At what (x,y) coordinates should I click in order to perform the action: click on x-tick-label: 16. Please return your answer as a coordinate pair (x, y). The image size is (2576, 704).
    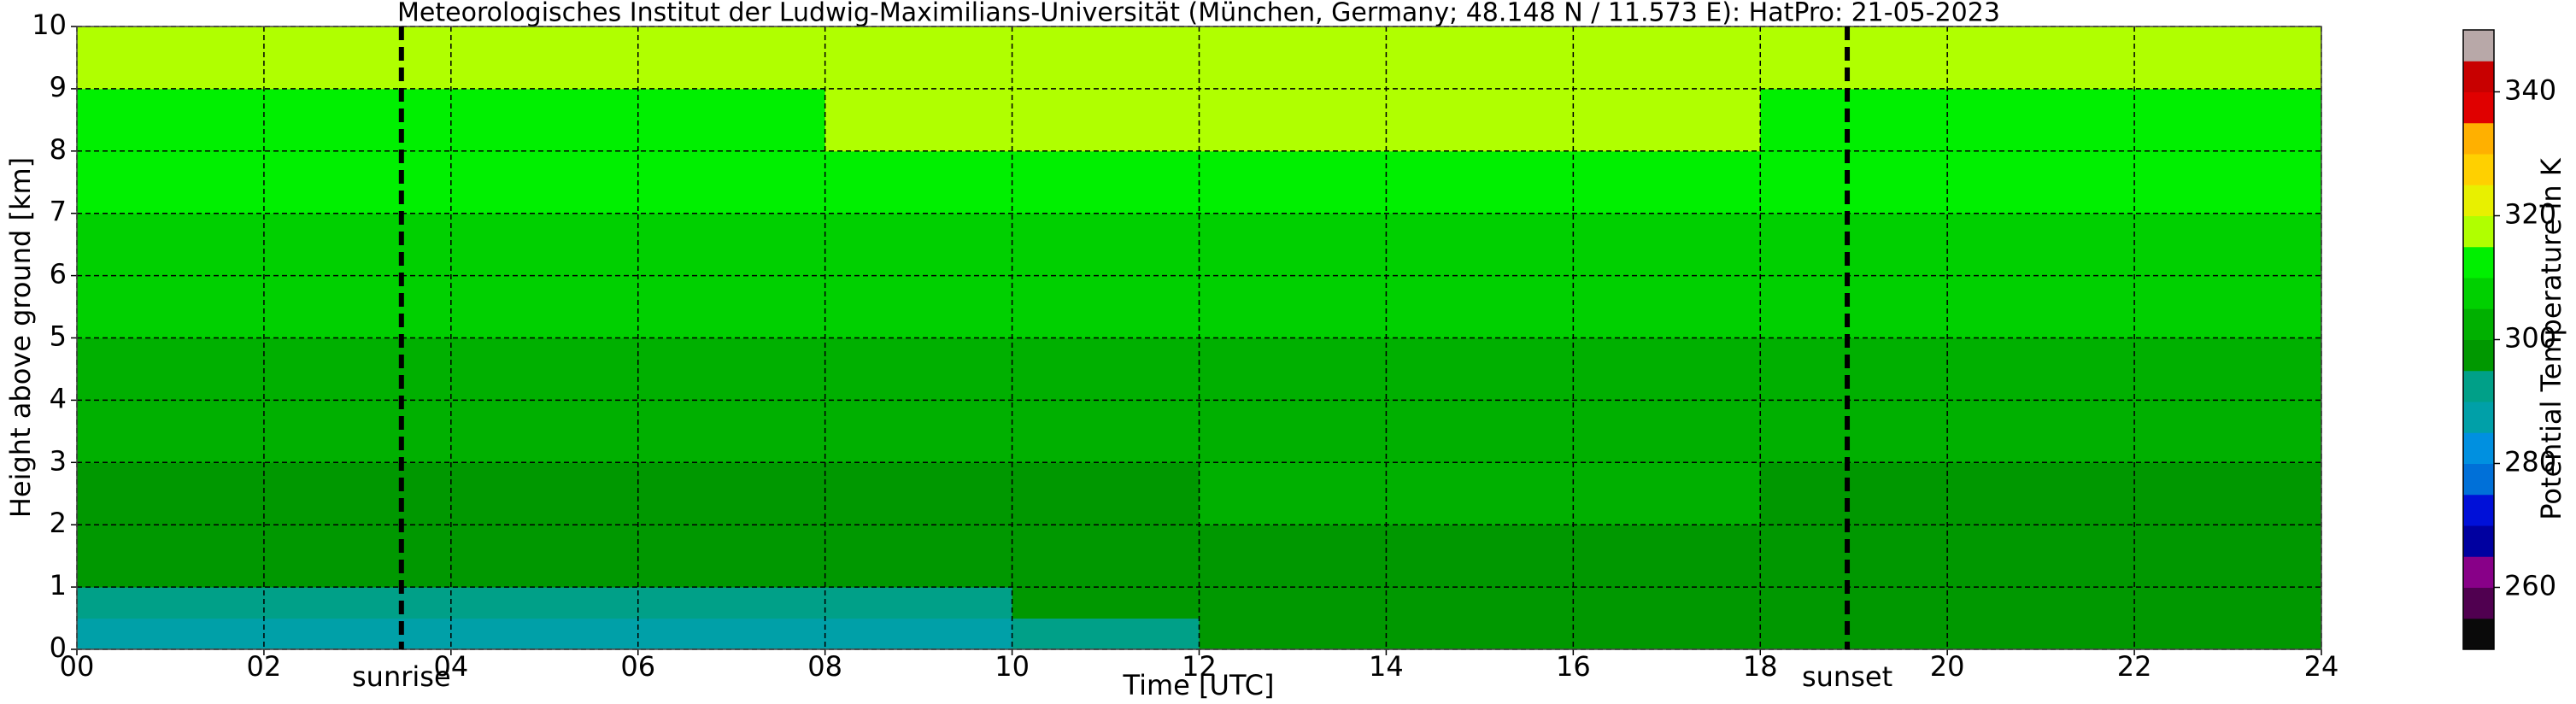
    Looking at the image, I should click on (1573, 666).